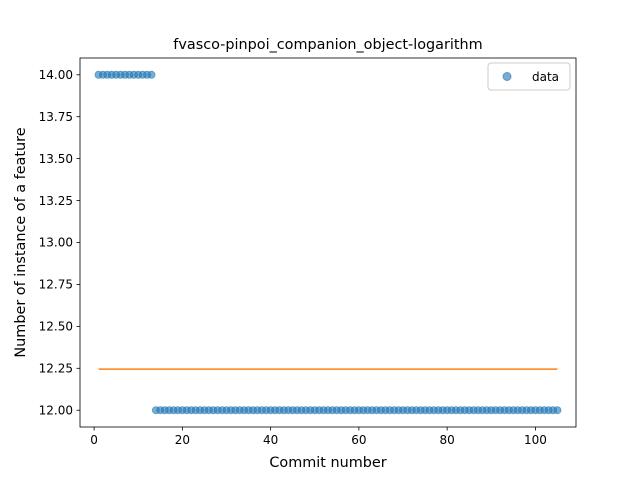 This screenshot has height=480, width=640. What do you see at coordinates (270, 440) in the screenshot?
I see `x-tick-label: 40` at bounding box center [270, 440].